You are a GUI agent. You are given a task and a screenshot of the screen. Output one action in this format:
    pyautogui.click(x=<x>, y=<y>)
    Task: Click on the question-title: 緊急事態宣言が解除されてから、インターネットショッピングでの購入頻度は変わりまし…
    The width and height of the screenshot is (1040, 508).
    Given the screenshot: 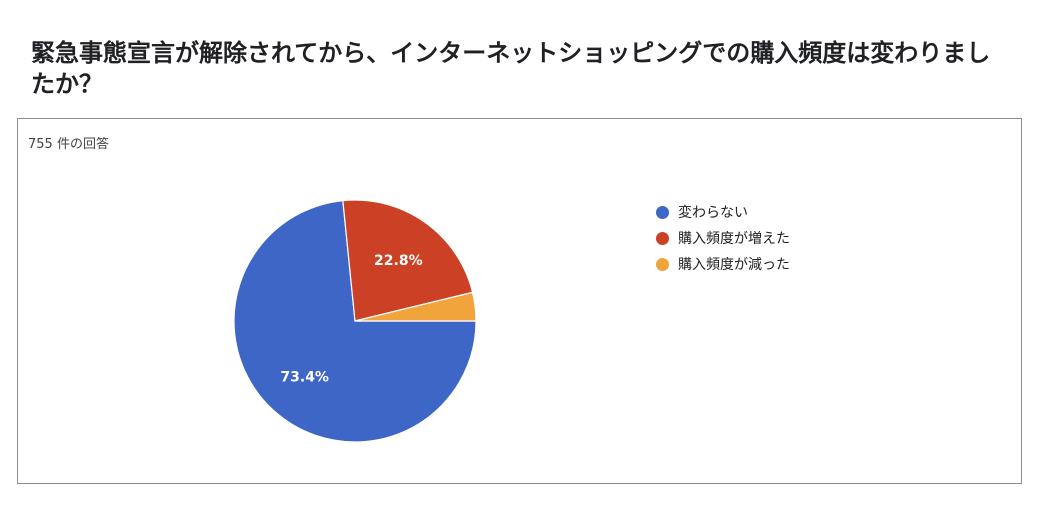 What is the action you would take?
    pyautogui.click(x=511, y=68)
    